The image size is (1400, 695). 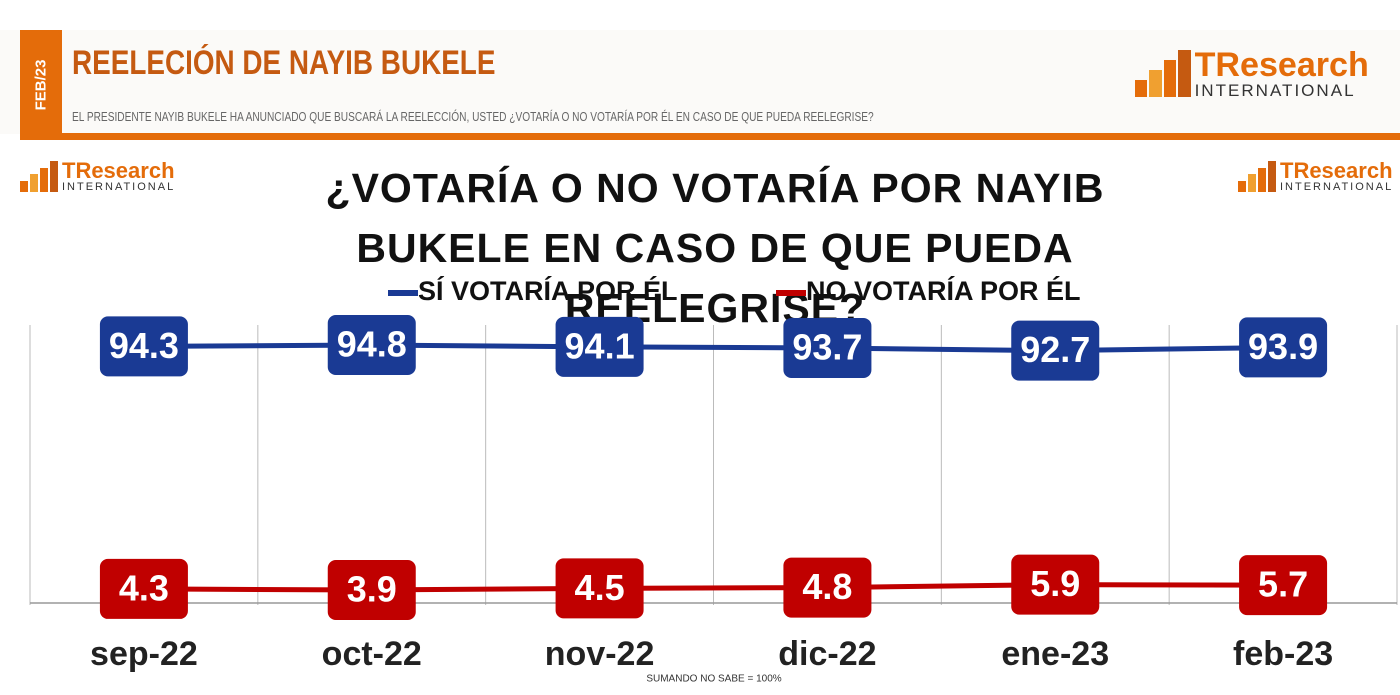 I want to click on data-label: 94.1, so click(x=600, y=345).